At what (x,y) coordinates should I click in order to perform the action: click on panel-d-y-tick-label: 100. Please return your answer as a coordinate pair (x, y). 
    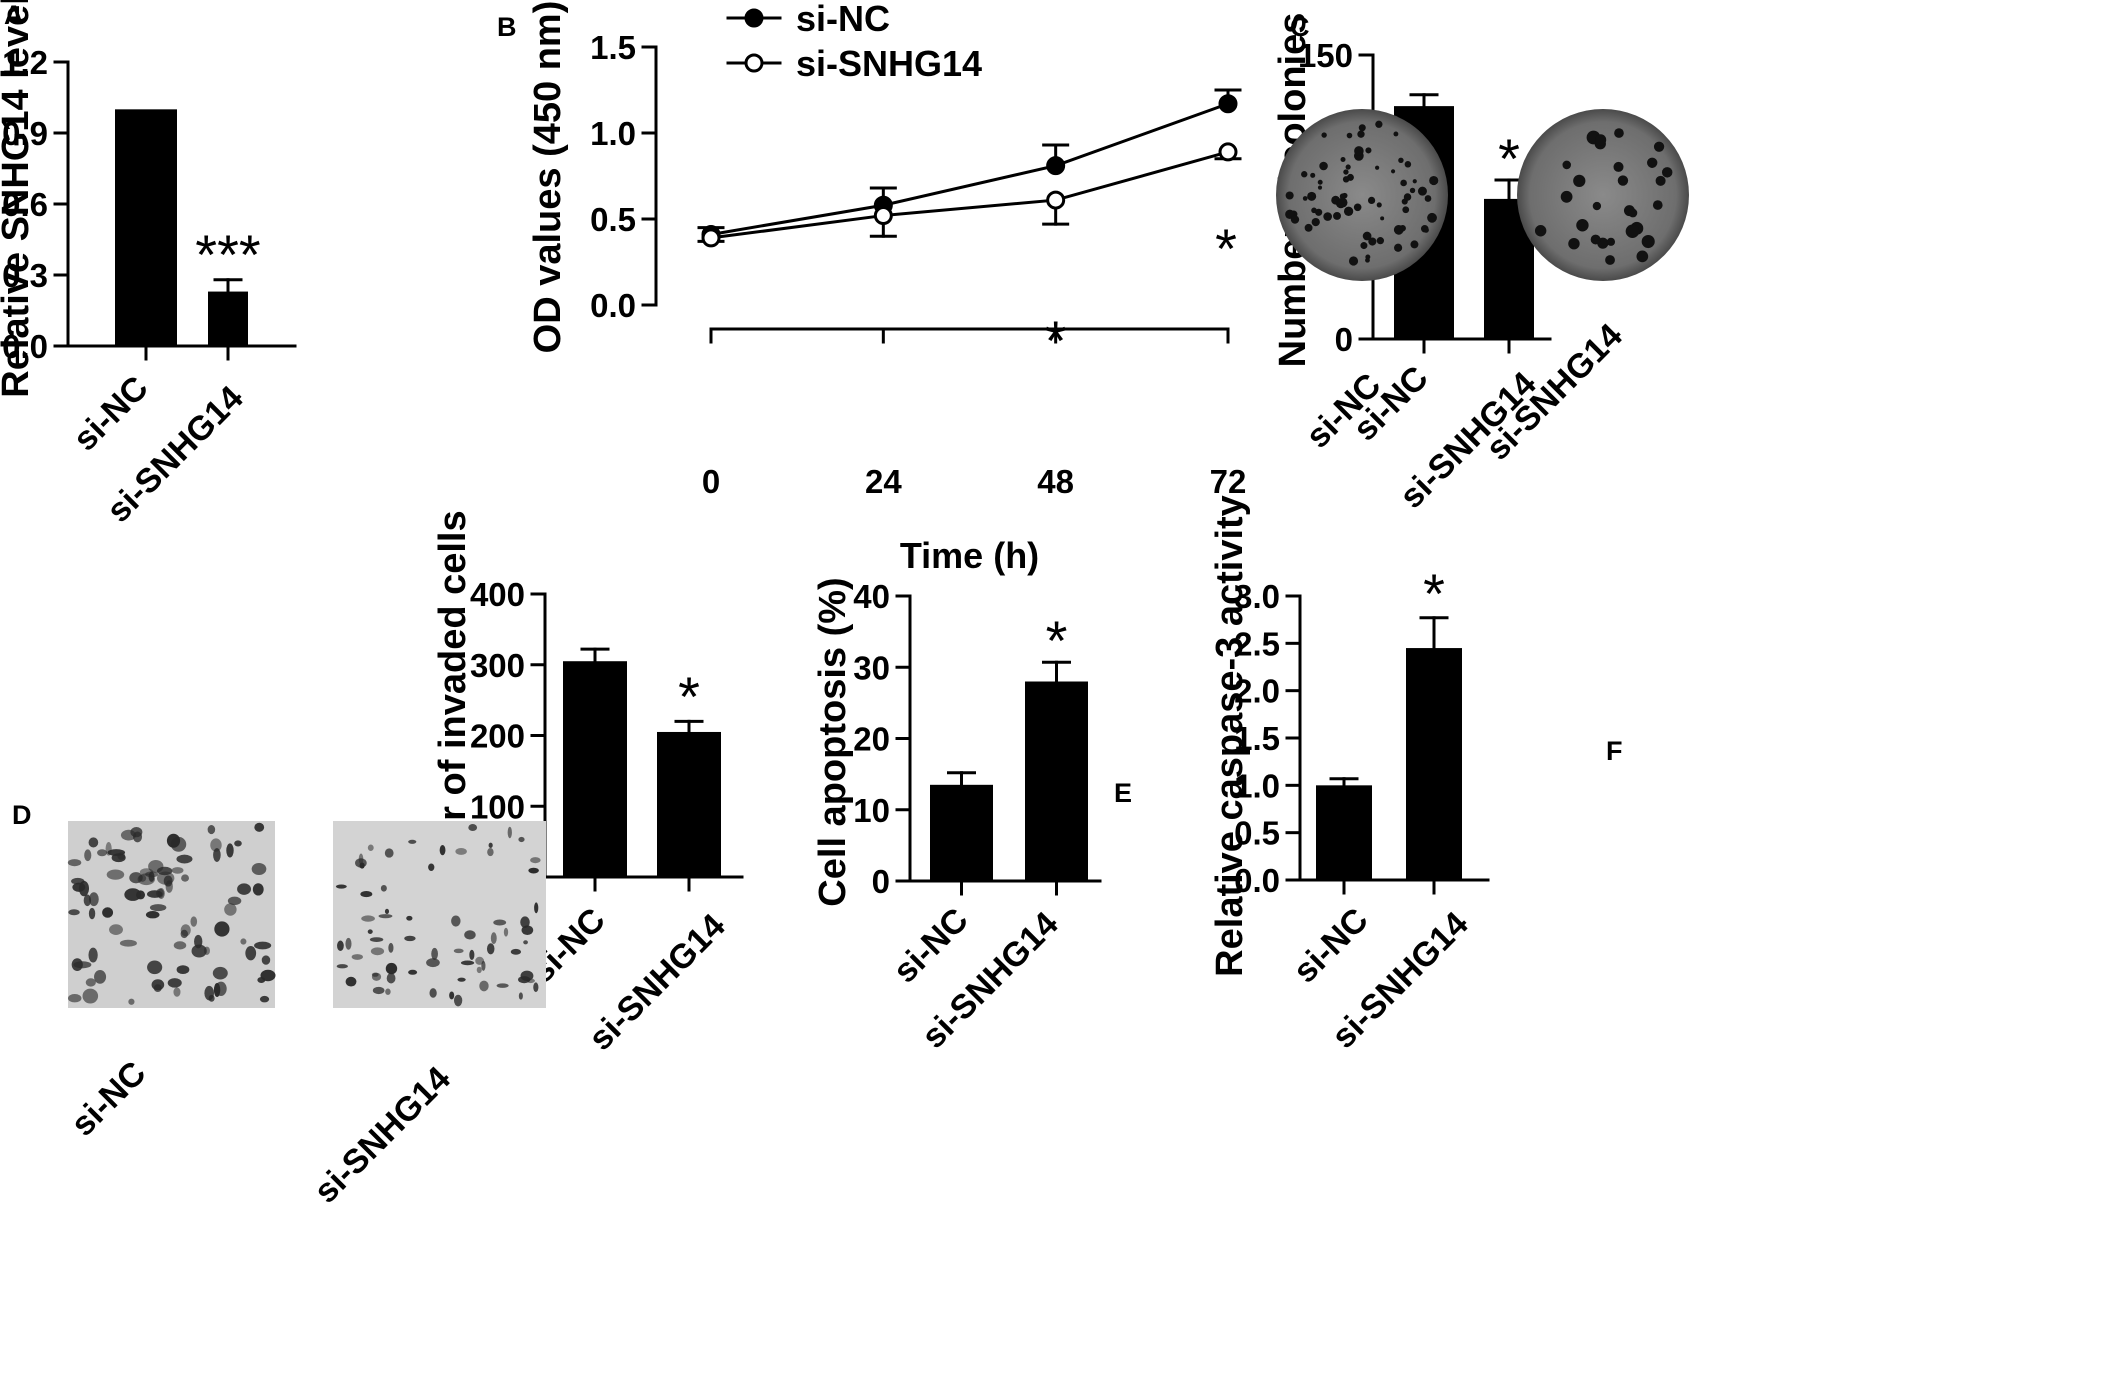
    Looking at the image, I should click on (497, 806).